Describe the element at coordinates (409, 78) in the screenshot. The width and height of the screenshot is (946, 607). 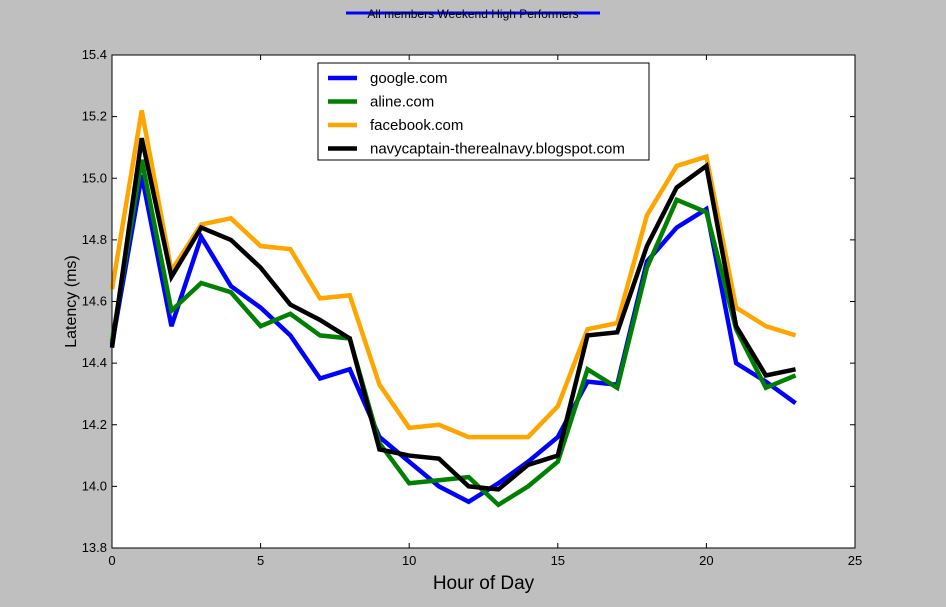
I see `legend-label: google.com` at that location.